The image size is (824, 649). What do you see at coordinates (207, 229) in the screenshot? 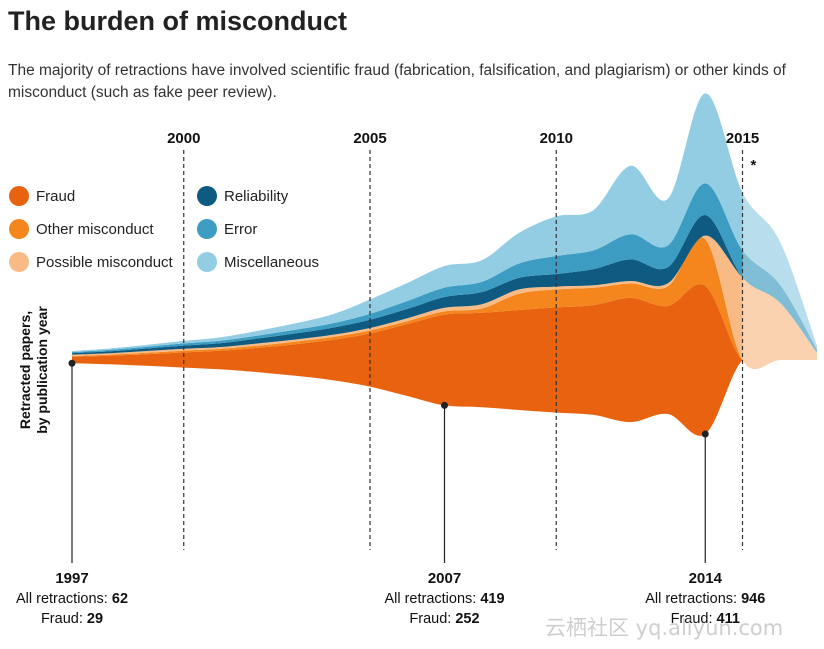
I see `legend-swatch-error` at bounding box center [207, 229].